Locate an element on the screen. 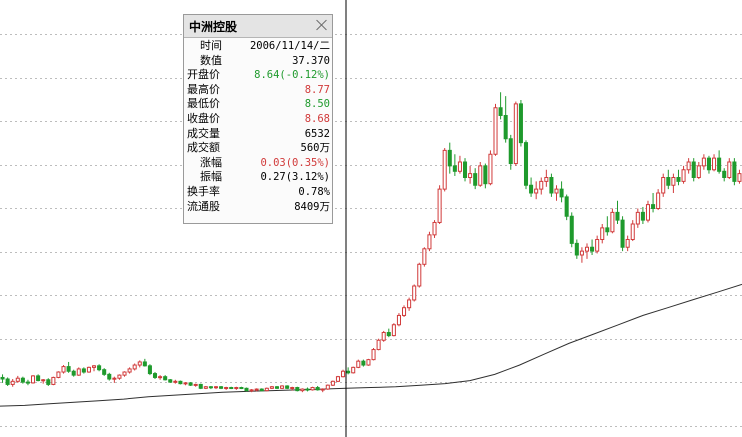 This screenshot has width=742, height=437. info-row: 流通股 8409万 is located at coordinates (258, 207).